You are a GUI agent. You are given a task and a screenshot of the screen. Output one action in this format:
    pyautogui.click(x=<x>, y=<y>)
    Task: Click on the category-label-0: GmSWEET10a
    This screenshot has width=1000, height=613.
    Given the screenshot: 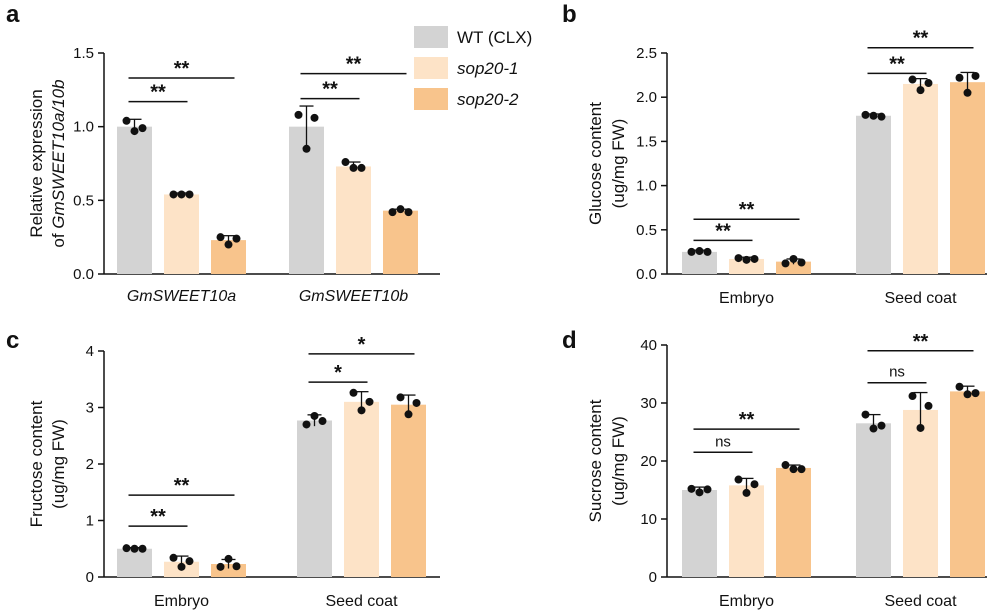 What is the action you would take?
    pyautogui.click(x=181, y=296)
    